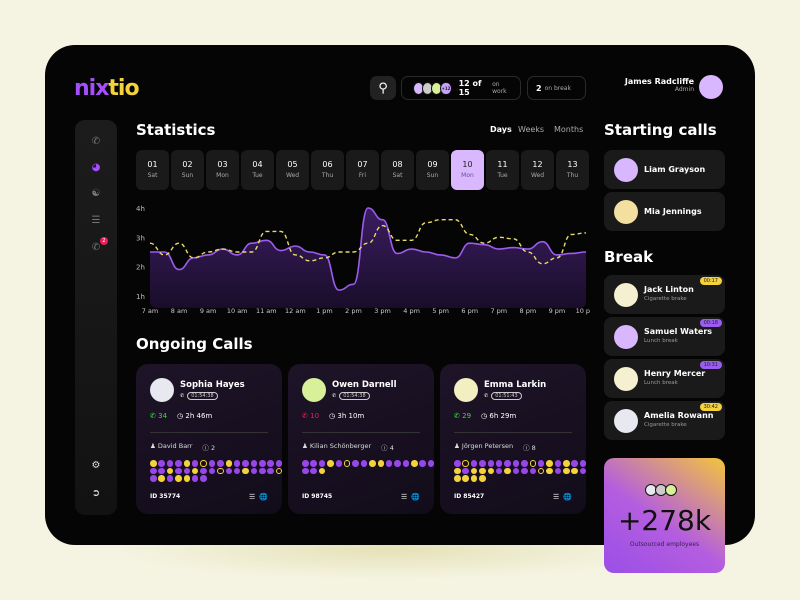 The width and height of the screenshot is (800, 600). What do you see at coordinates (295, 311) in the screenshot?
I see `x-tick-label: 12 am` at bounding box center [295, 311].